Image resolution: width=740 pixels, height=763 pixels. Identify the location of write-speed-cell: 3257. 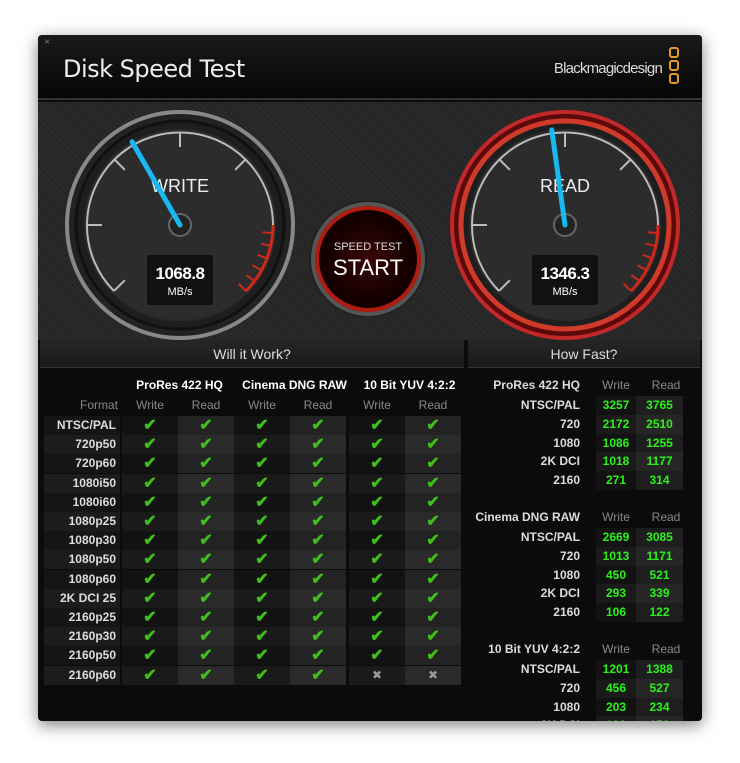
(616, 405).